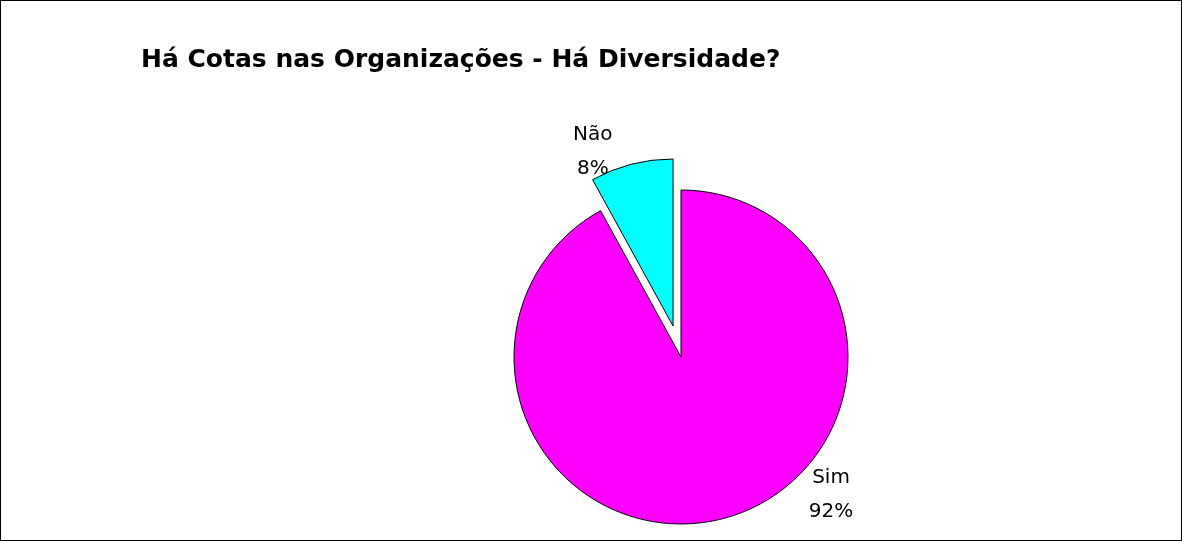 The height and width of the screenshot is (541, 1182). I want to click on data-label: 8%, so click(592, 166).